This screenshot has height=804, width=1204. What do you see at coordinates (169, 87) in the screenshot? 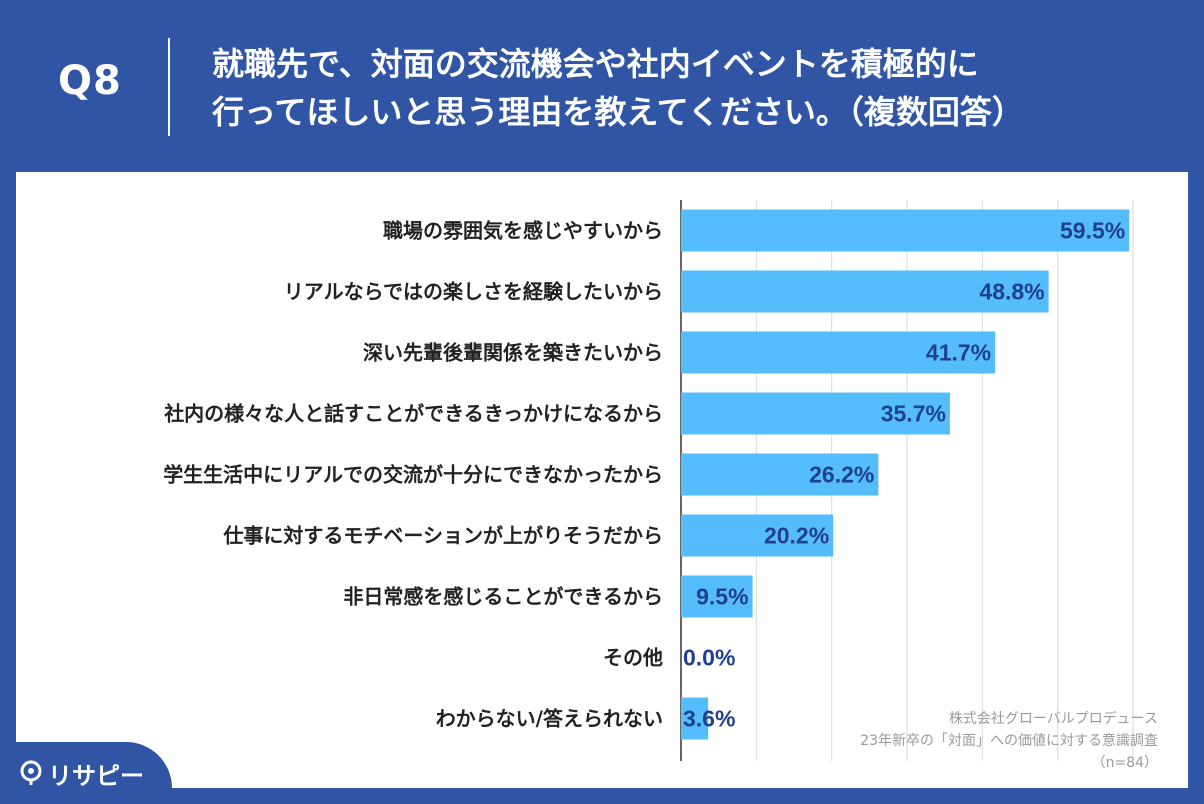
I see `header-divider` at bounding box center [169, 87].